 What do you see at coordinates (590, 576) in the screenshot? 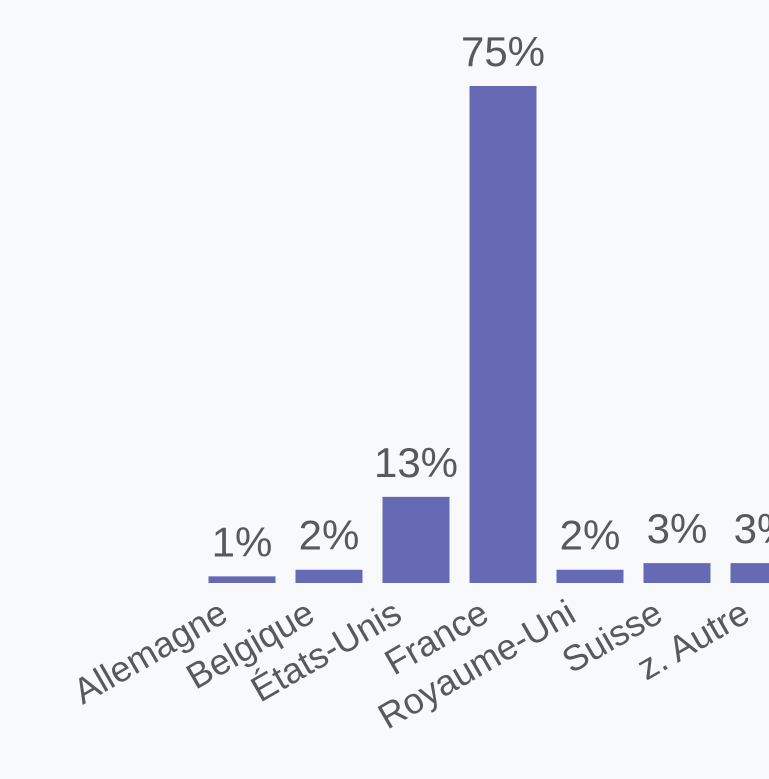
I see `bar-royaume-uni` at bounding box center [590, 576].